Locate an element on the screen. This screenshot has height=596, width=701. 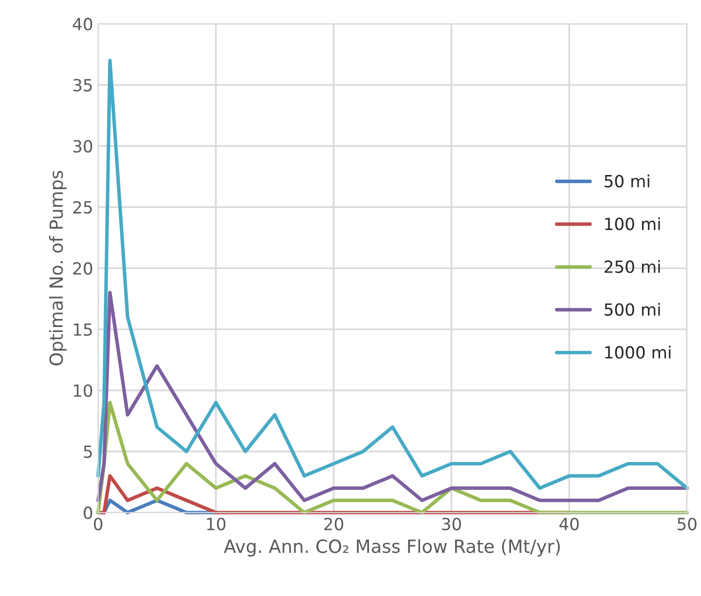
y-tick-label: 5 is located at coordinates (88, 452).